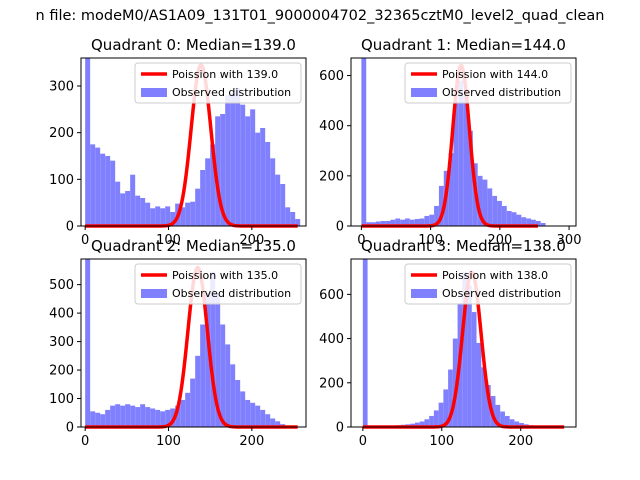  I want to click on subplot-title: Quadrant 1: Median=144.0, so click(463, 45).